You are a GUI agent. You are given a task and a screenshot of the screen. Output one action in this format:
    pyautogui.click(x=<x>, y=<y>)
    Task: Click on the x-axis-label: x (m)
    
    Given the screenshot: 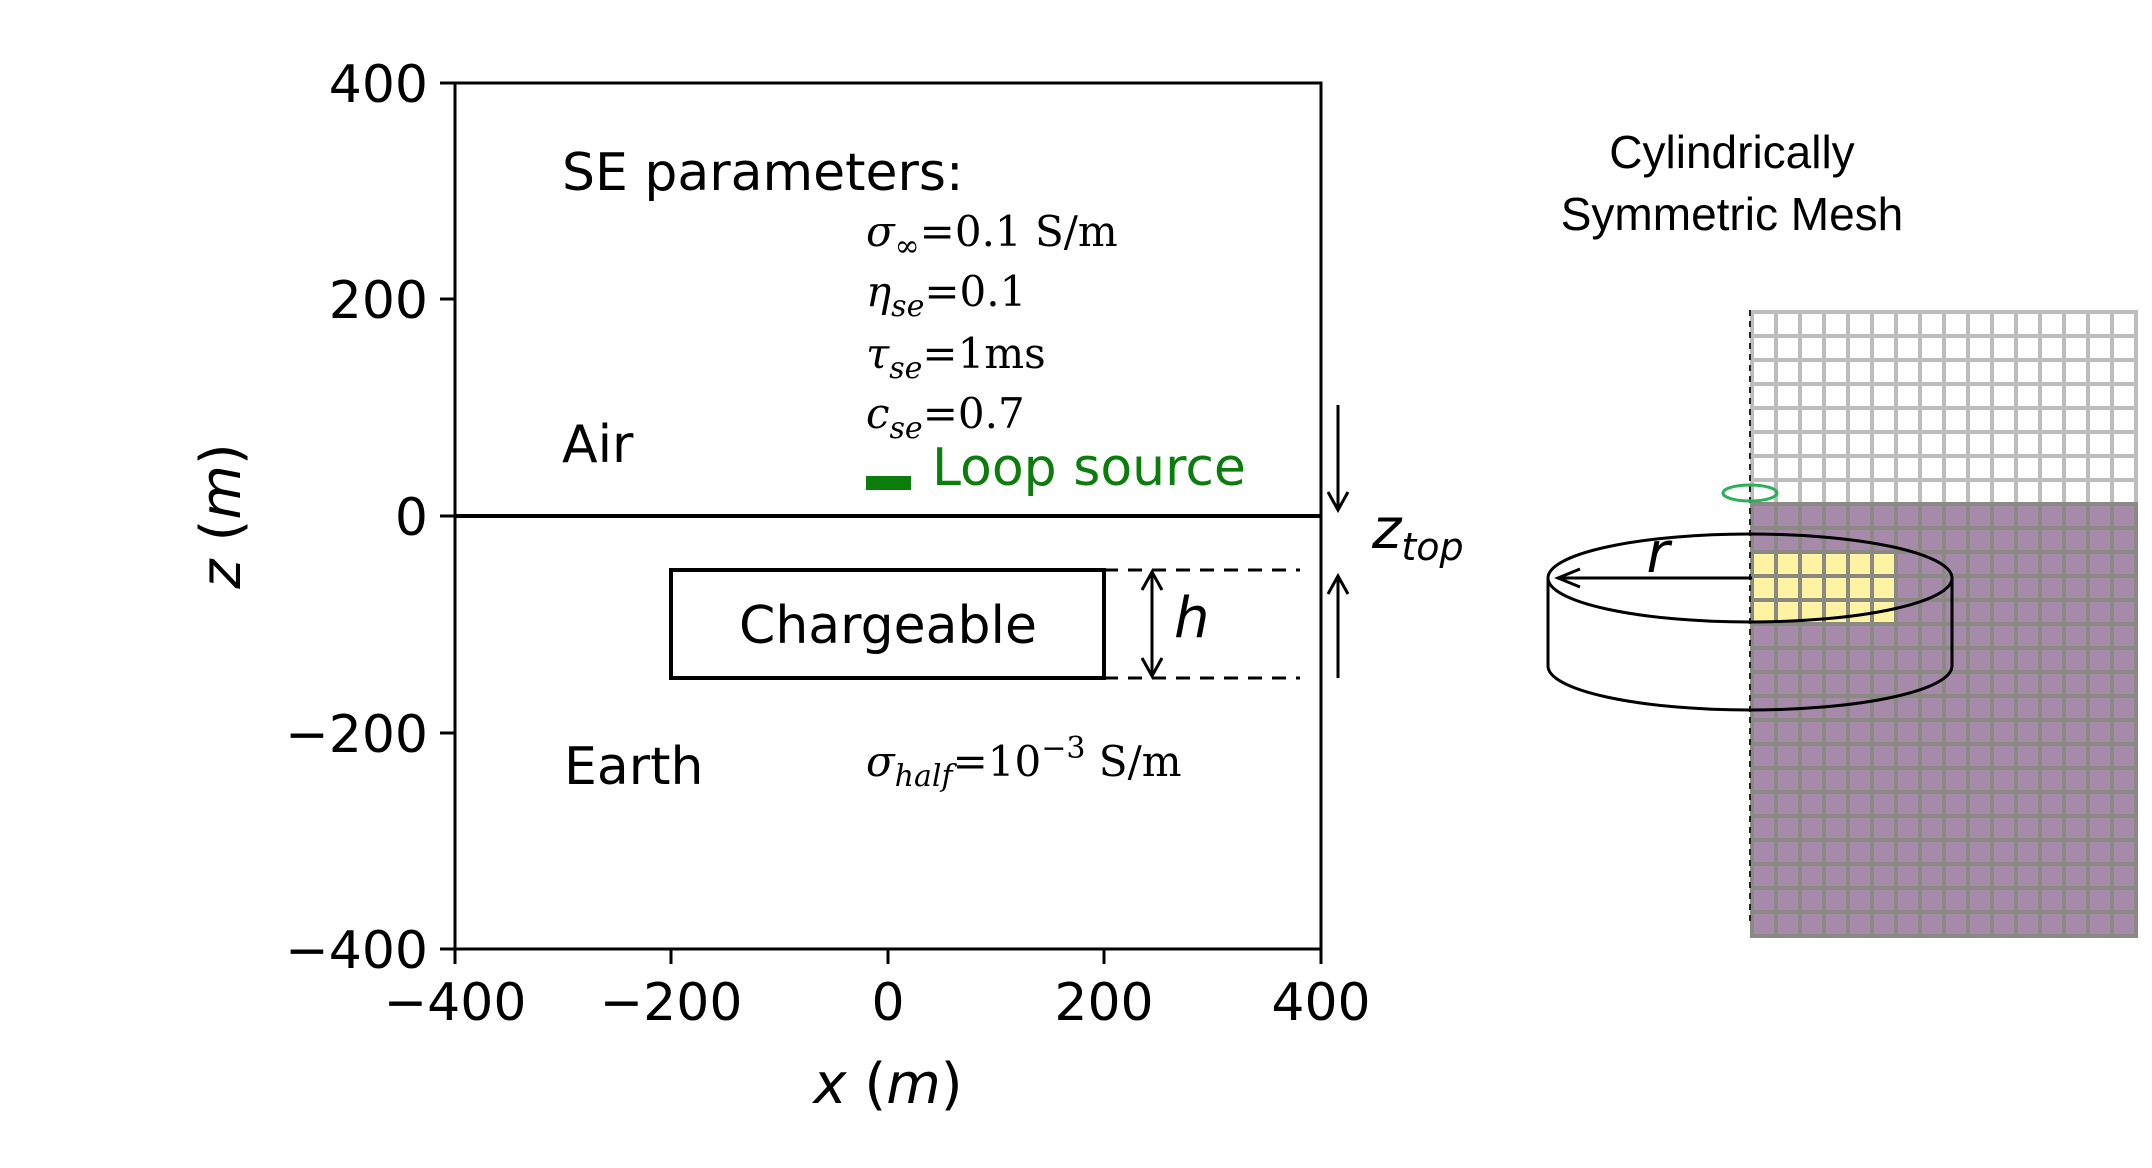 What is the action you would take?
    pyautogui.click(x=886, y=1084)
    